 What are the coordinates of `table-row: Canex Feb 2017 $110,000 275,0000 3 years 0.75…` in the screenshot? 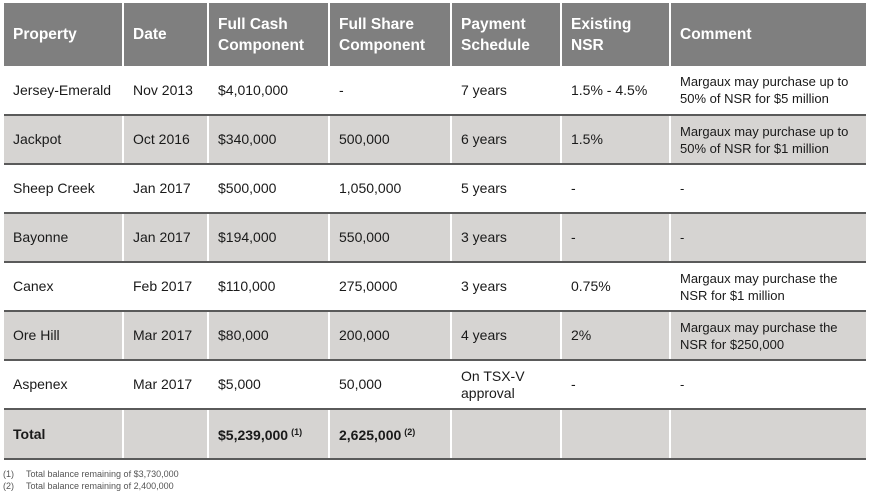 It's located at (435, 287).